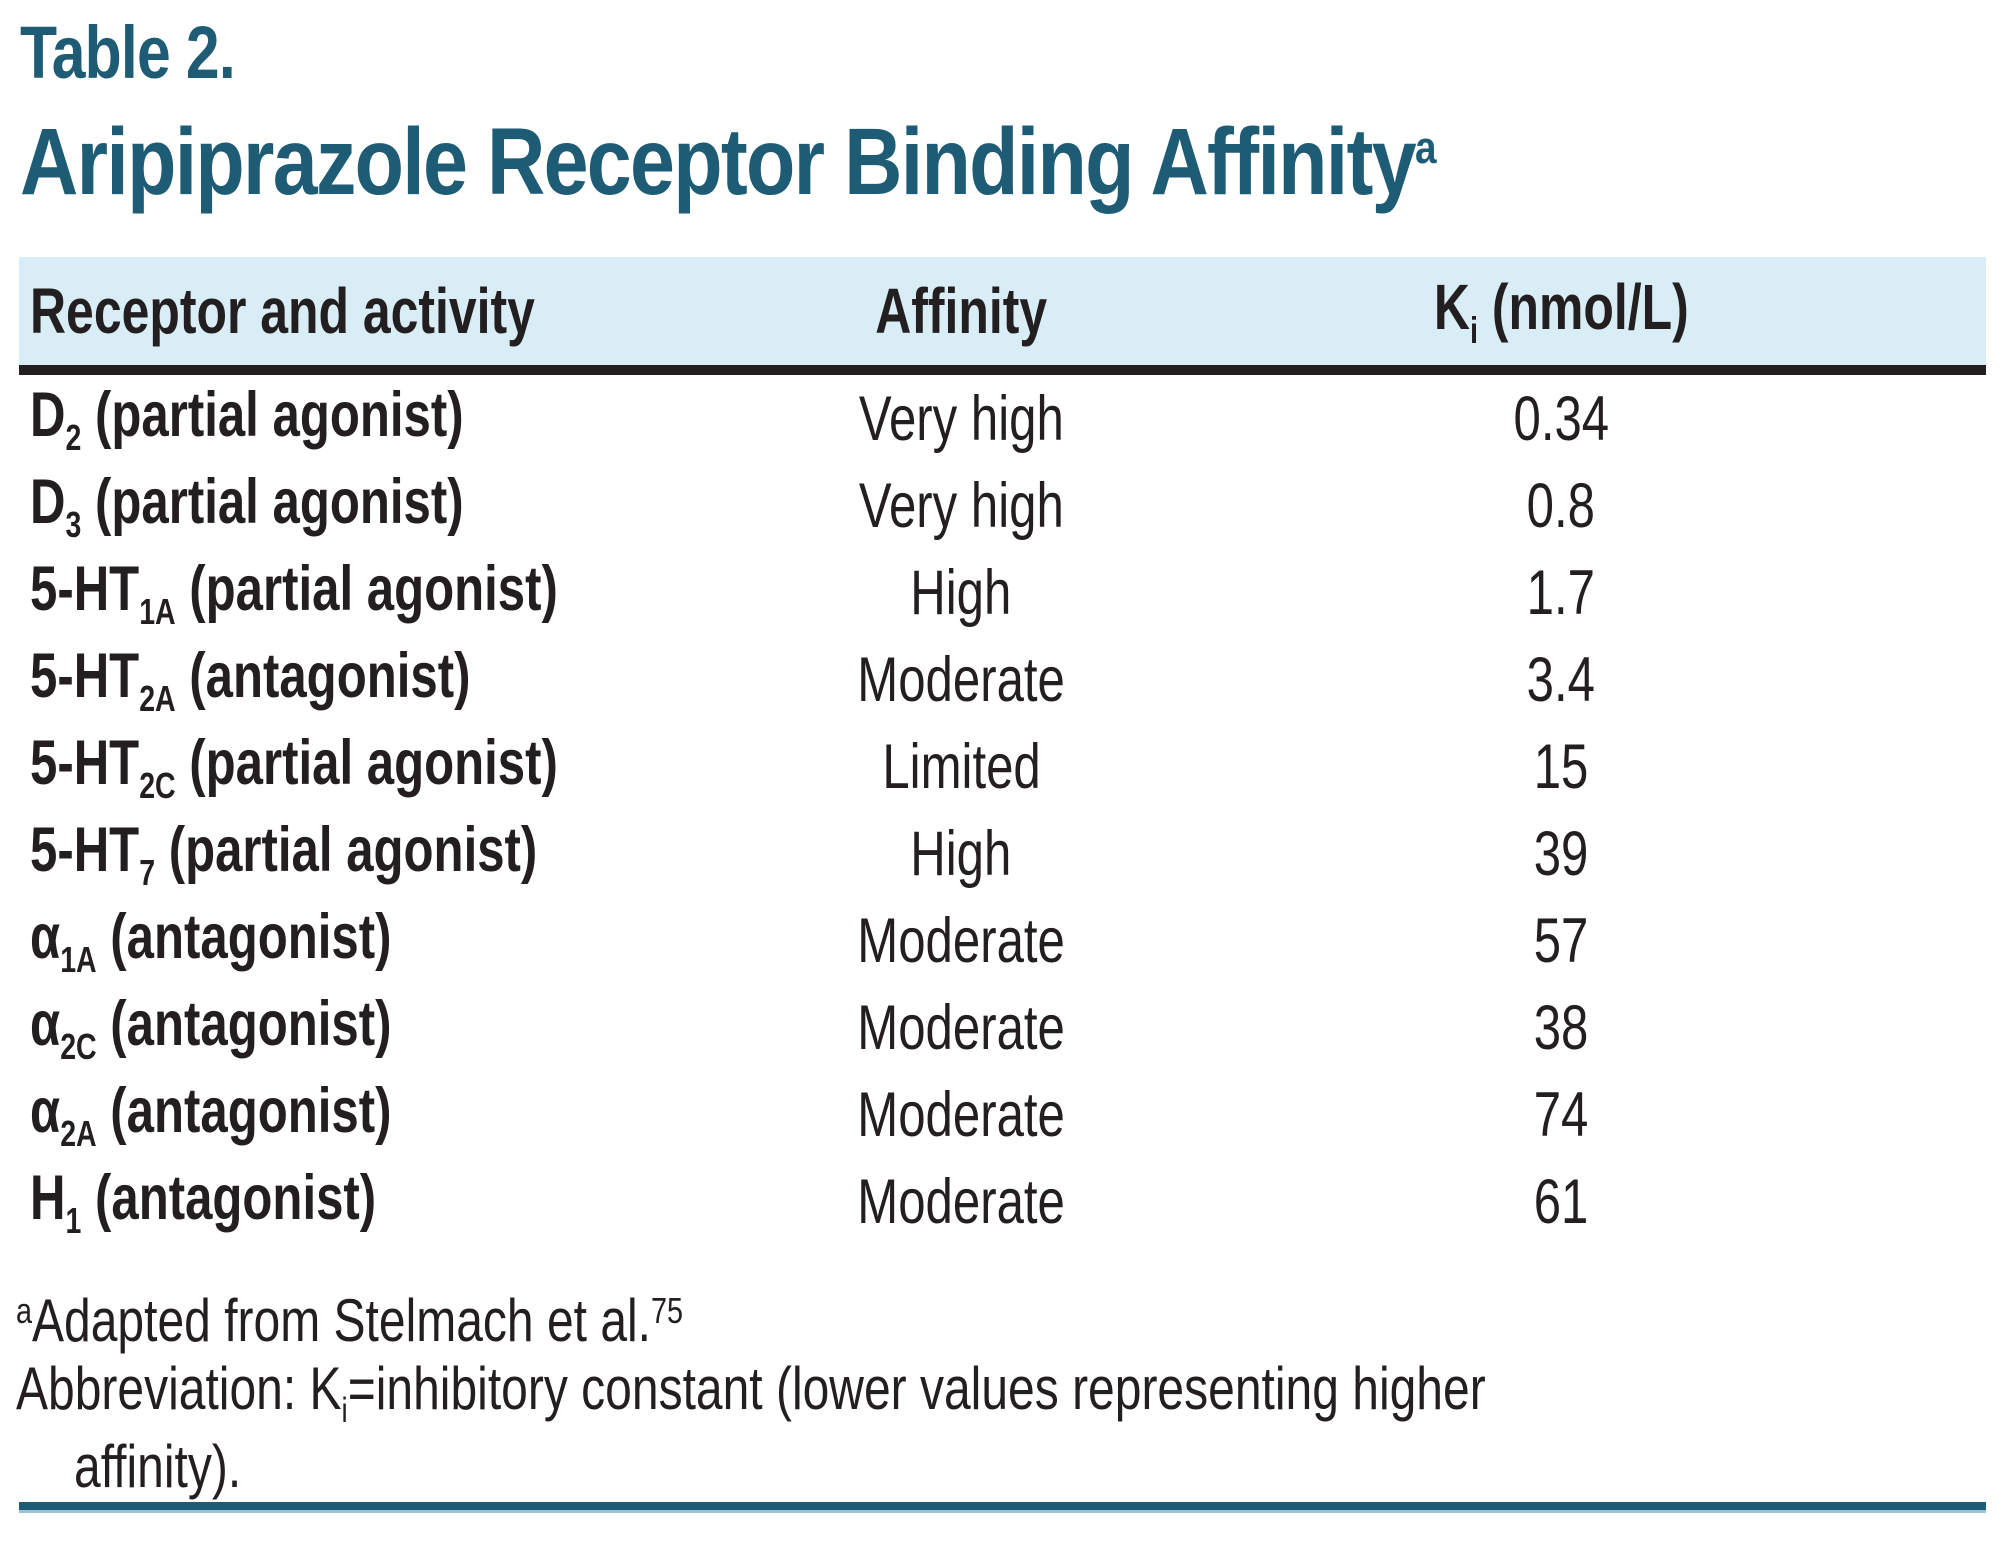 This screenshot has height=1541, width=2005. I want to click on footnote-marker: a, so click(24, 1310).